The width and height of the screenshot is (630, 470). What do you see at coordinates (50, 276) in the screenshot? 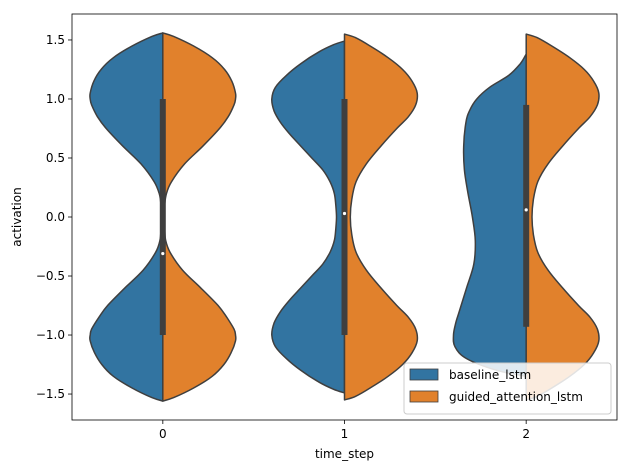
I see `y-tick-label: −0.5` at bounding box center [50, 276].